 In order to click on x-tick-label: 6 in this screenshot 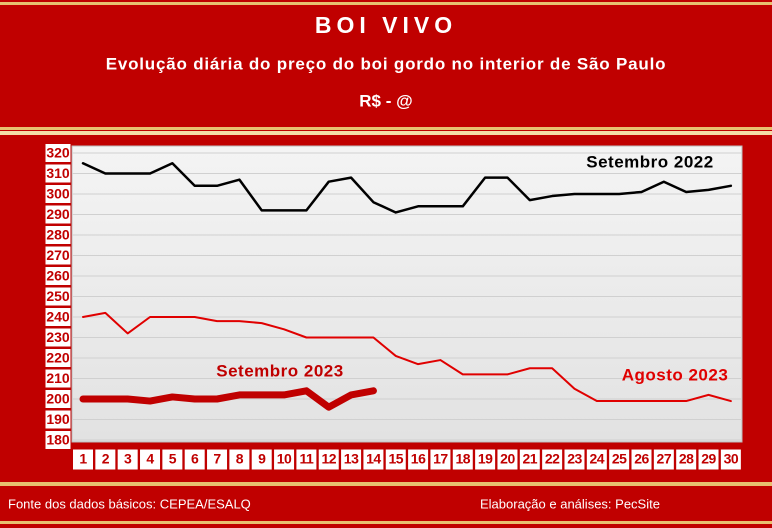, I will do `click(195, 459)`.